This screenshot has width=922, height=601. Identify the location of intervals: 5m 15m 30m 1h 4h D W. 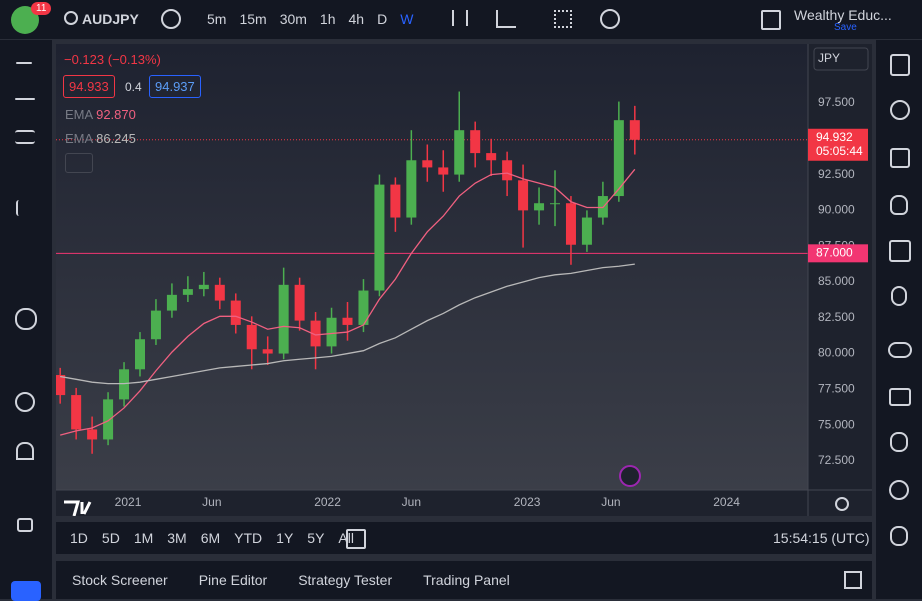
(310, 19).